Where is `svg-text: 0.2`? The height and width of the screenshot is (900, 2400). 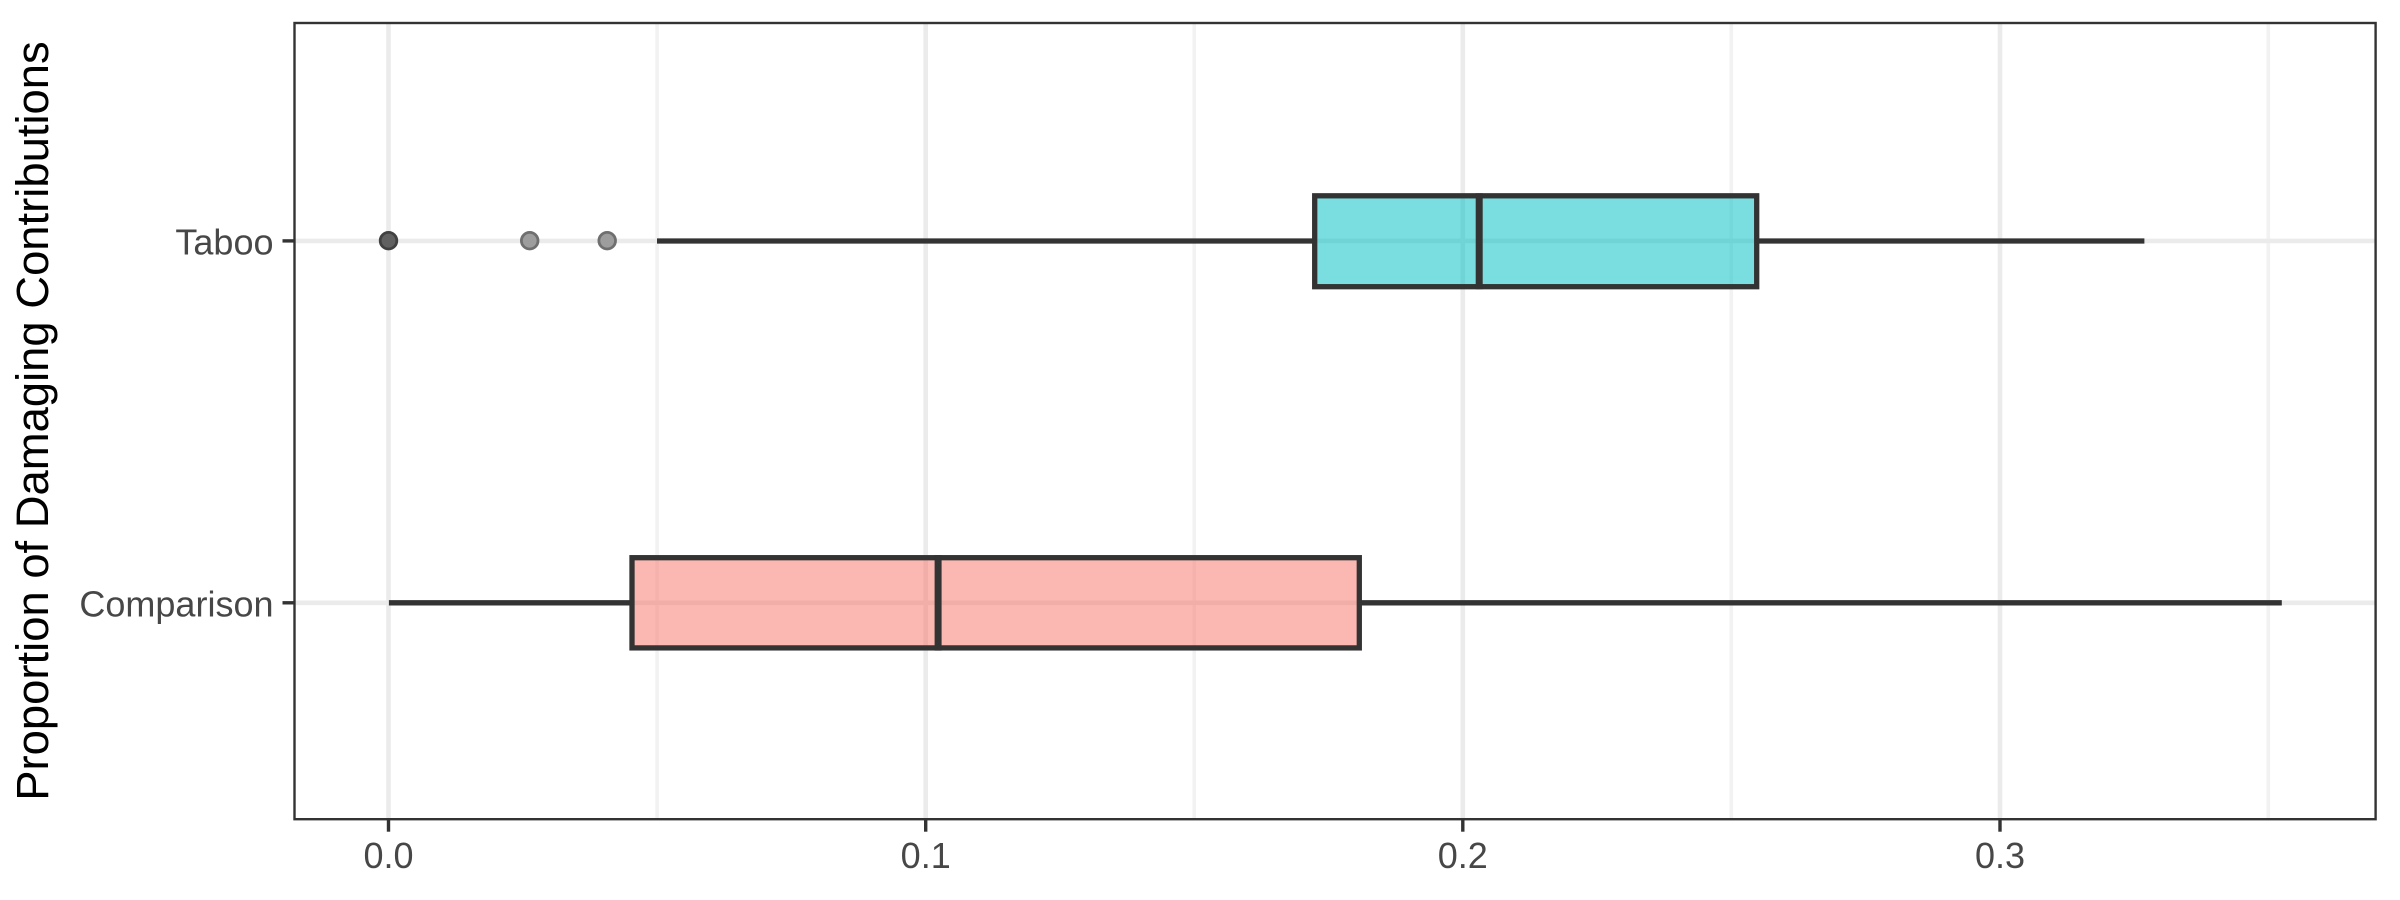 svg-text: 0.2 is located at coordinates (1463, 855).